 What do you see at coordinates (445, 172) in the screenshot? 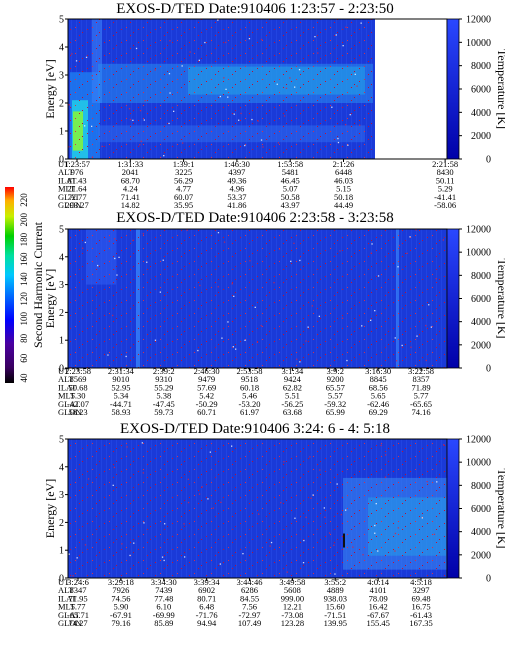
I see `orbit-value: 8430` at bounding box center [445, 172].